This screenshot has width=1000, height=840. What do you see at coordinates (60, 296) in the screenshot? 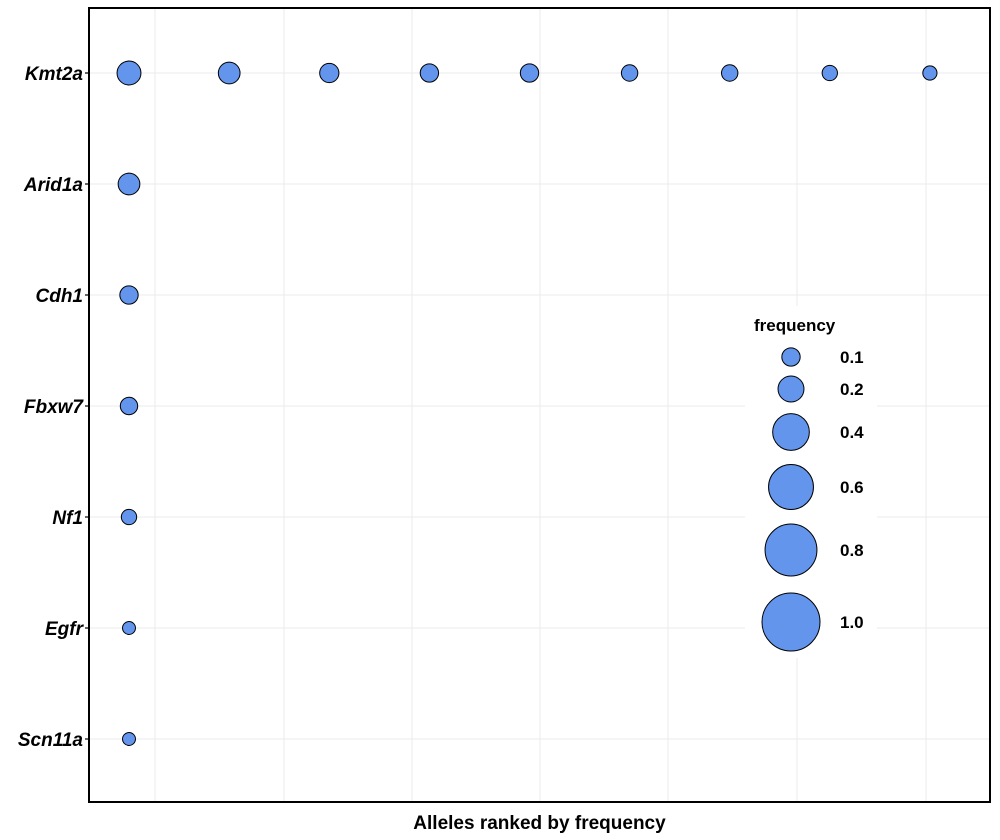
I see `y-tick-label-cdh1: Cdh1` at bounding box center [60, 296].